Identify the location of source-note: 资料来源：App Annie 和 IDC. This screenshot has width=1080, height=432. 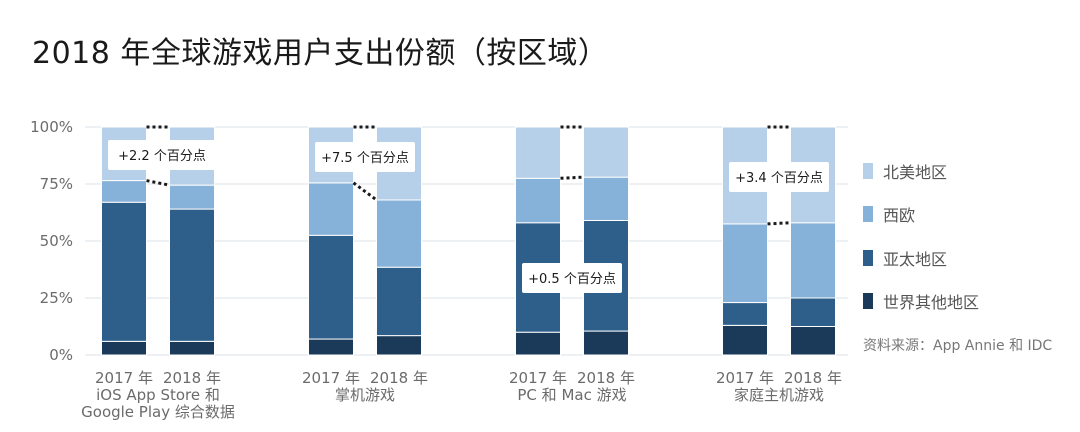
(957, 346).